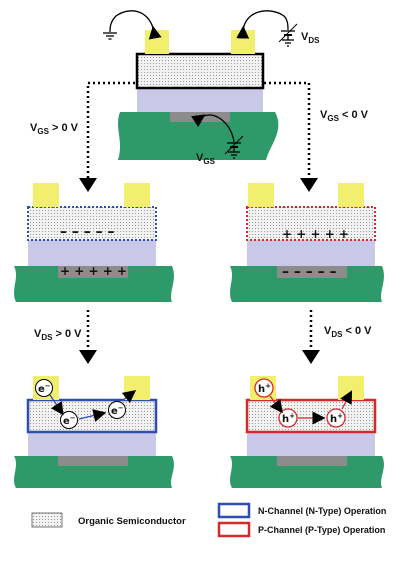 This screenshot has width=418, height=569. I want to click on top-device: VDS VGS, so click(211, 88).